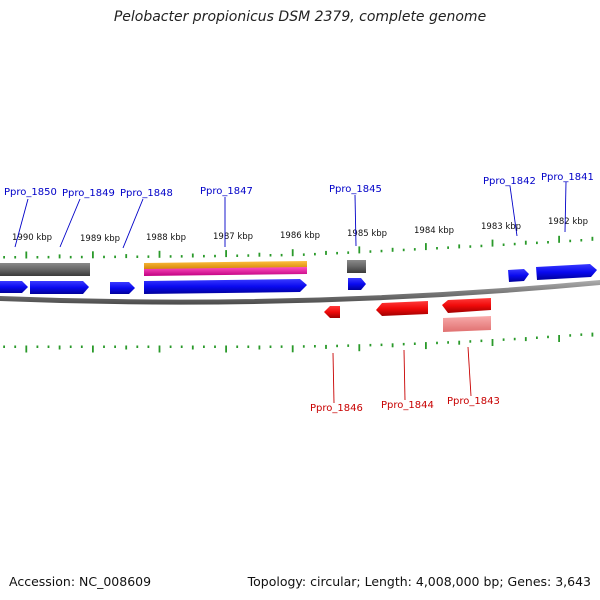  I want to click on kbp-label: 1987 kbp, so click(233, 237).